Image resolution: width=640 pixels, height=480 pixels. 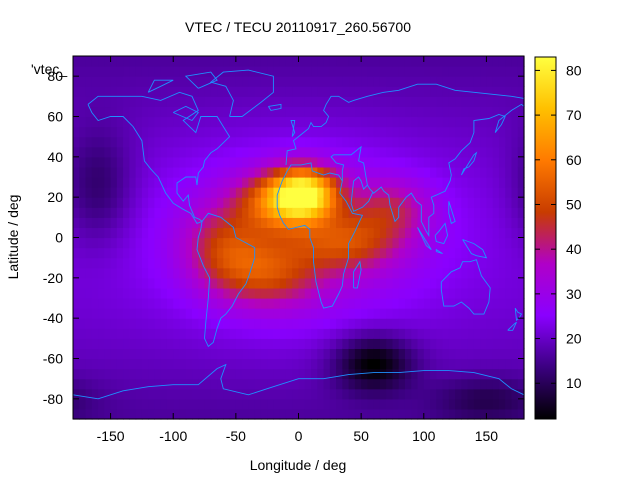 What do you see at coordinates (574, 339) in the screenshot?
I see `colorbar-tick-label: 20` at bounding box center [574, 339].